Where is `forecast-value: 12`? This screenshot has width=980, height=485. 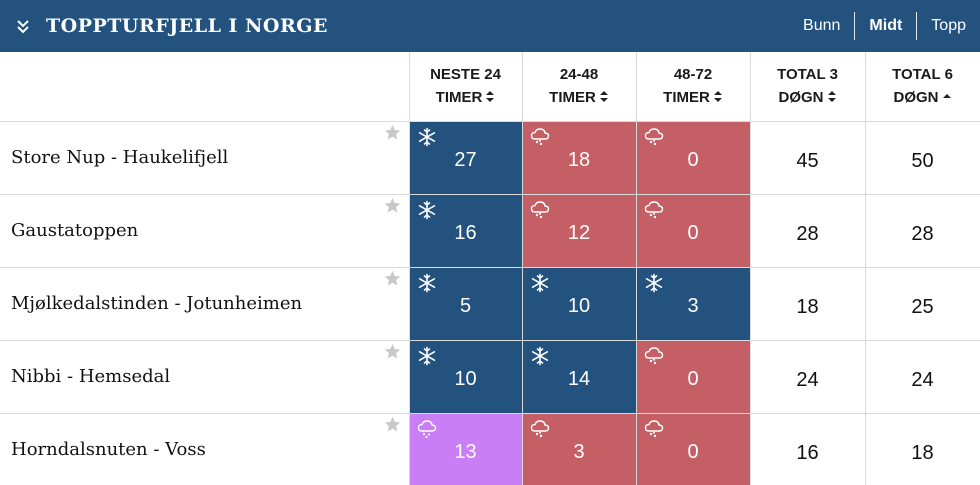
forecast-value: 12 is located at coordinates (579, 233).